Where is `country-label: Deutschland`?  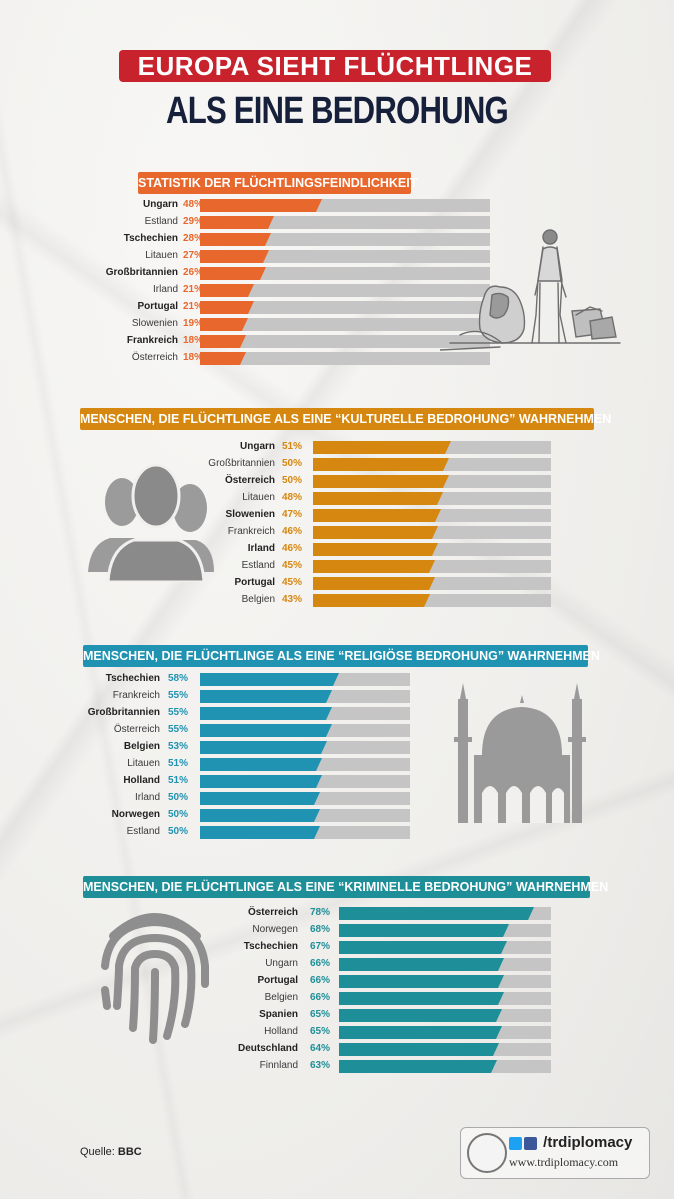
country-label: Deutschland is located at coordinates (267, 1048).